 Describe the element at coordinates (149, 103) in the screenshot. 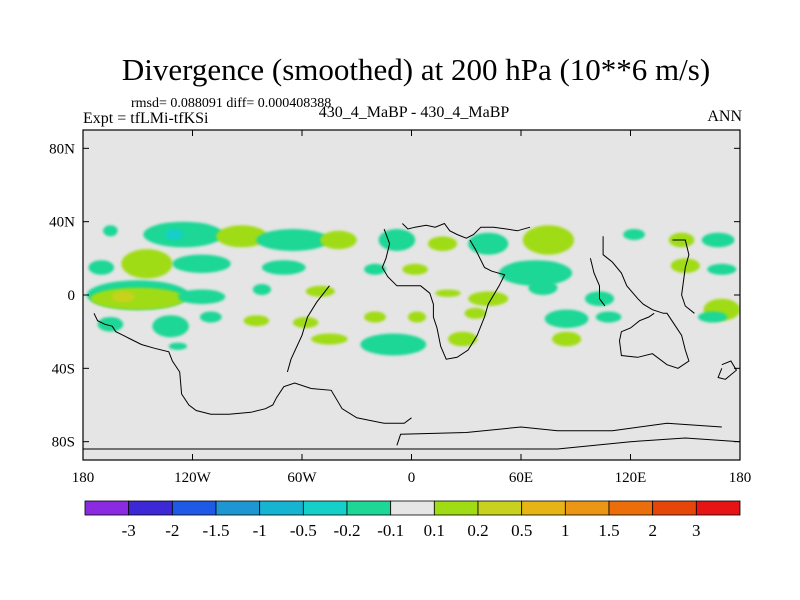

I see `rmsd-label: rmsd=` at that location.